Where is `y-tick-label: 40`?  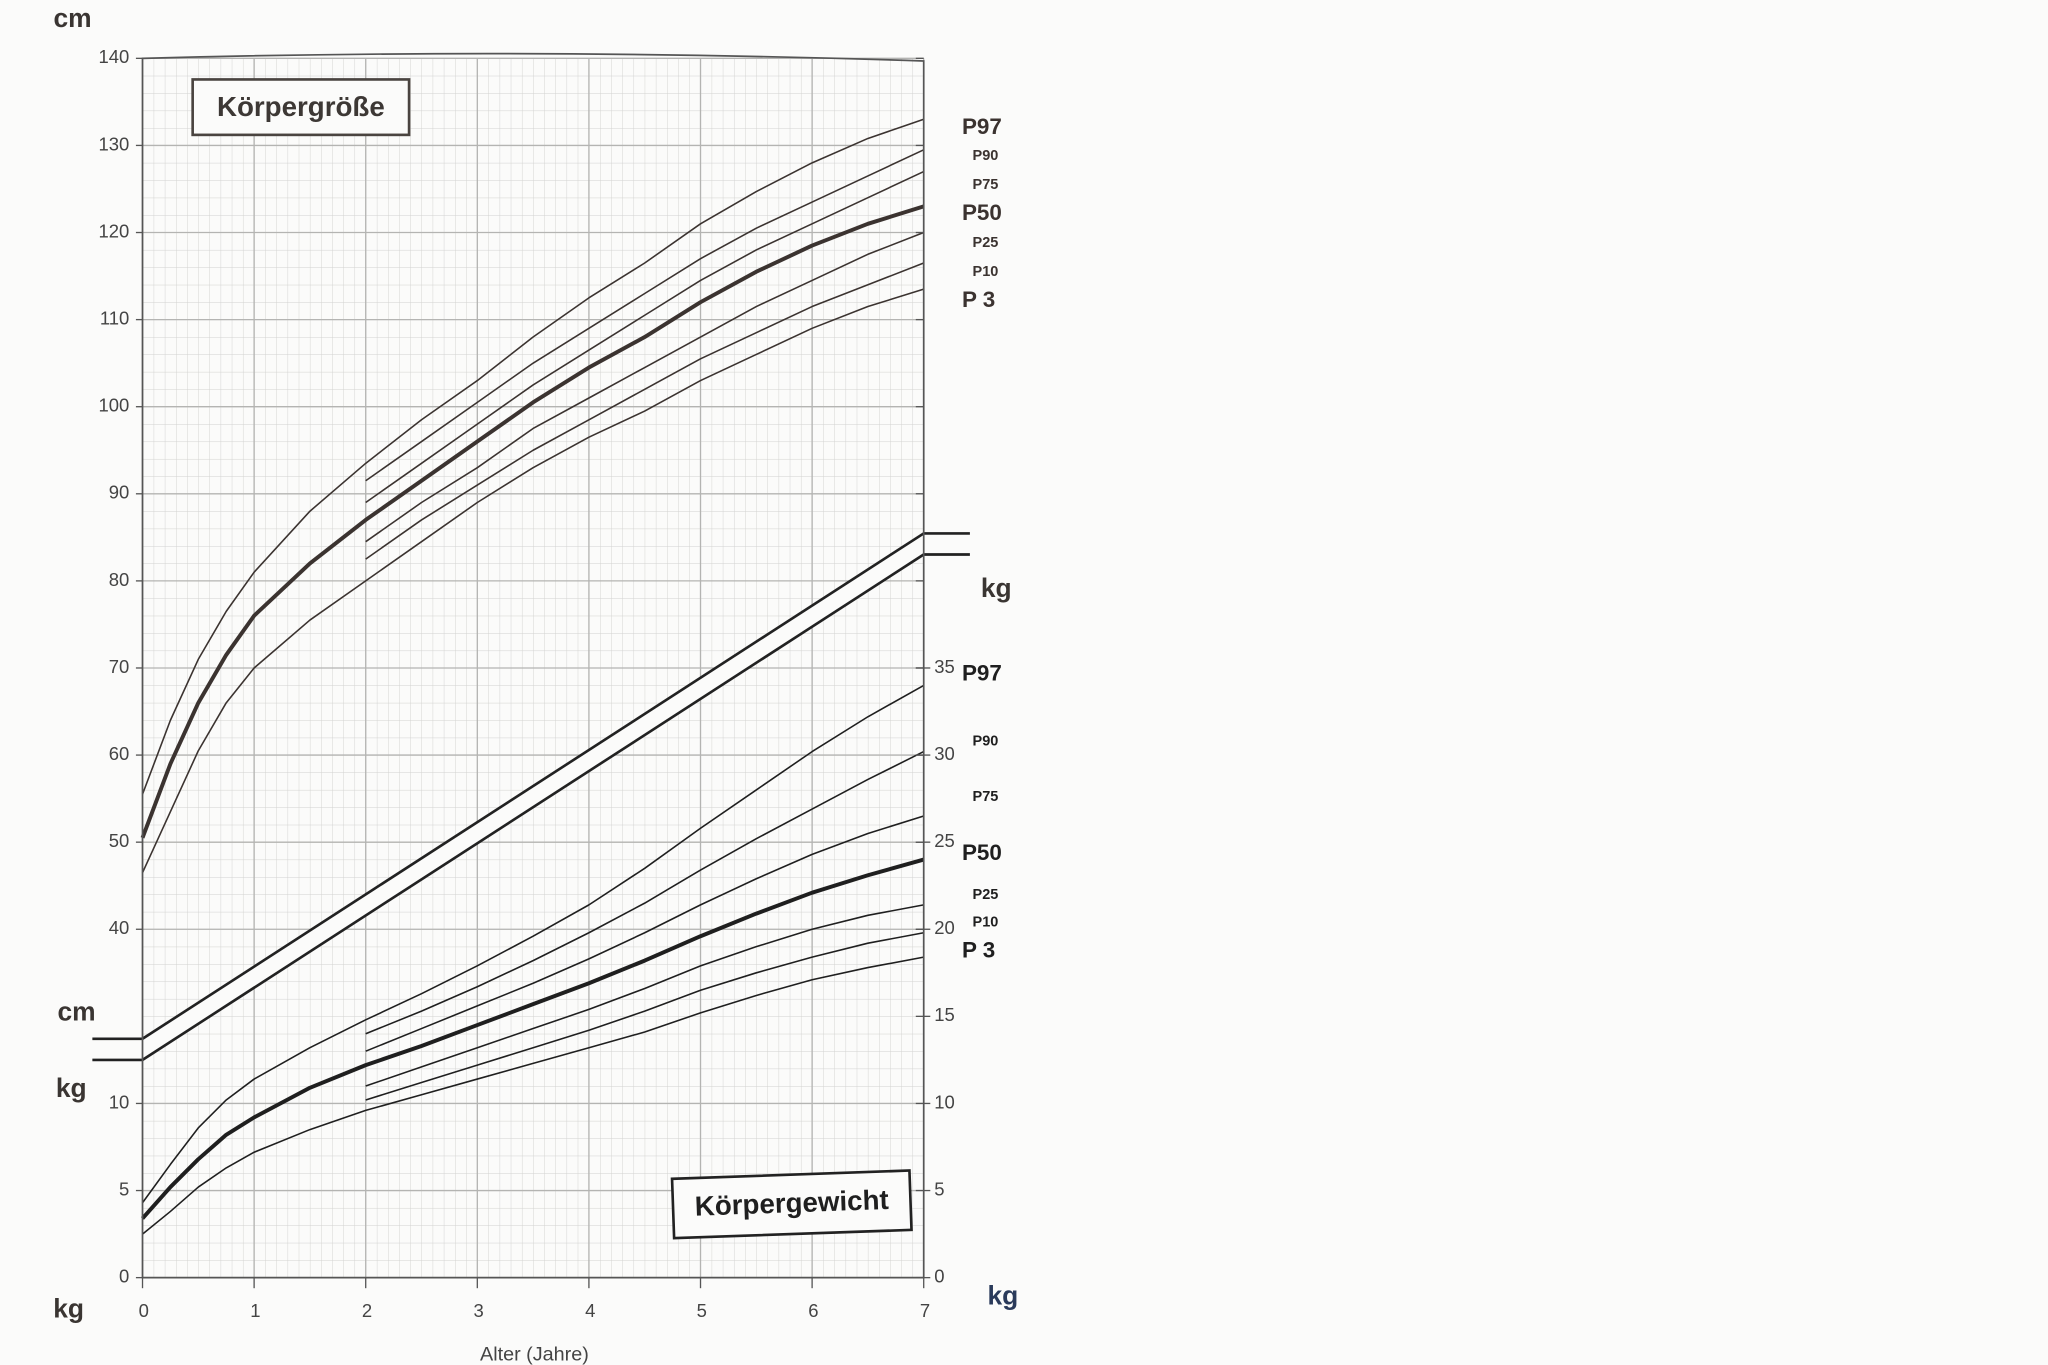
y-tick-label: 40 is located at coordinates (119, 927).